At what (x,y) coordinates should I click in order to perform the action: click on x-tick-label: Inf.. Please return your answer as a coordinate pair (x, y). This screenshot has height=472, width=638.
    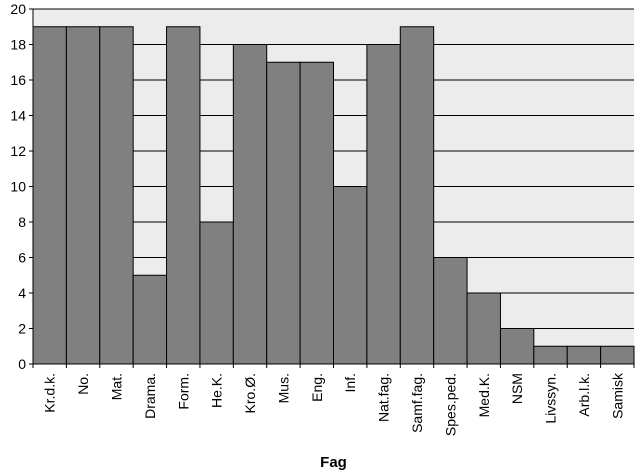
    Looking at the image, I should click on (350, 382).